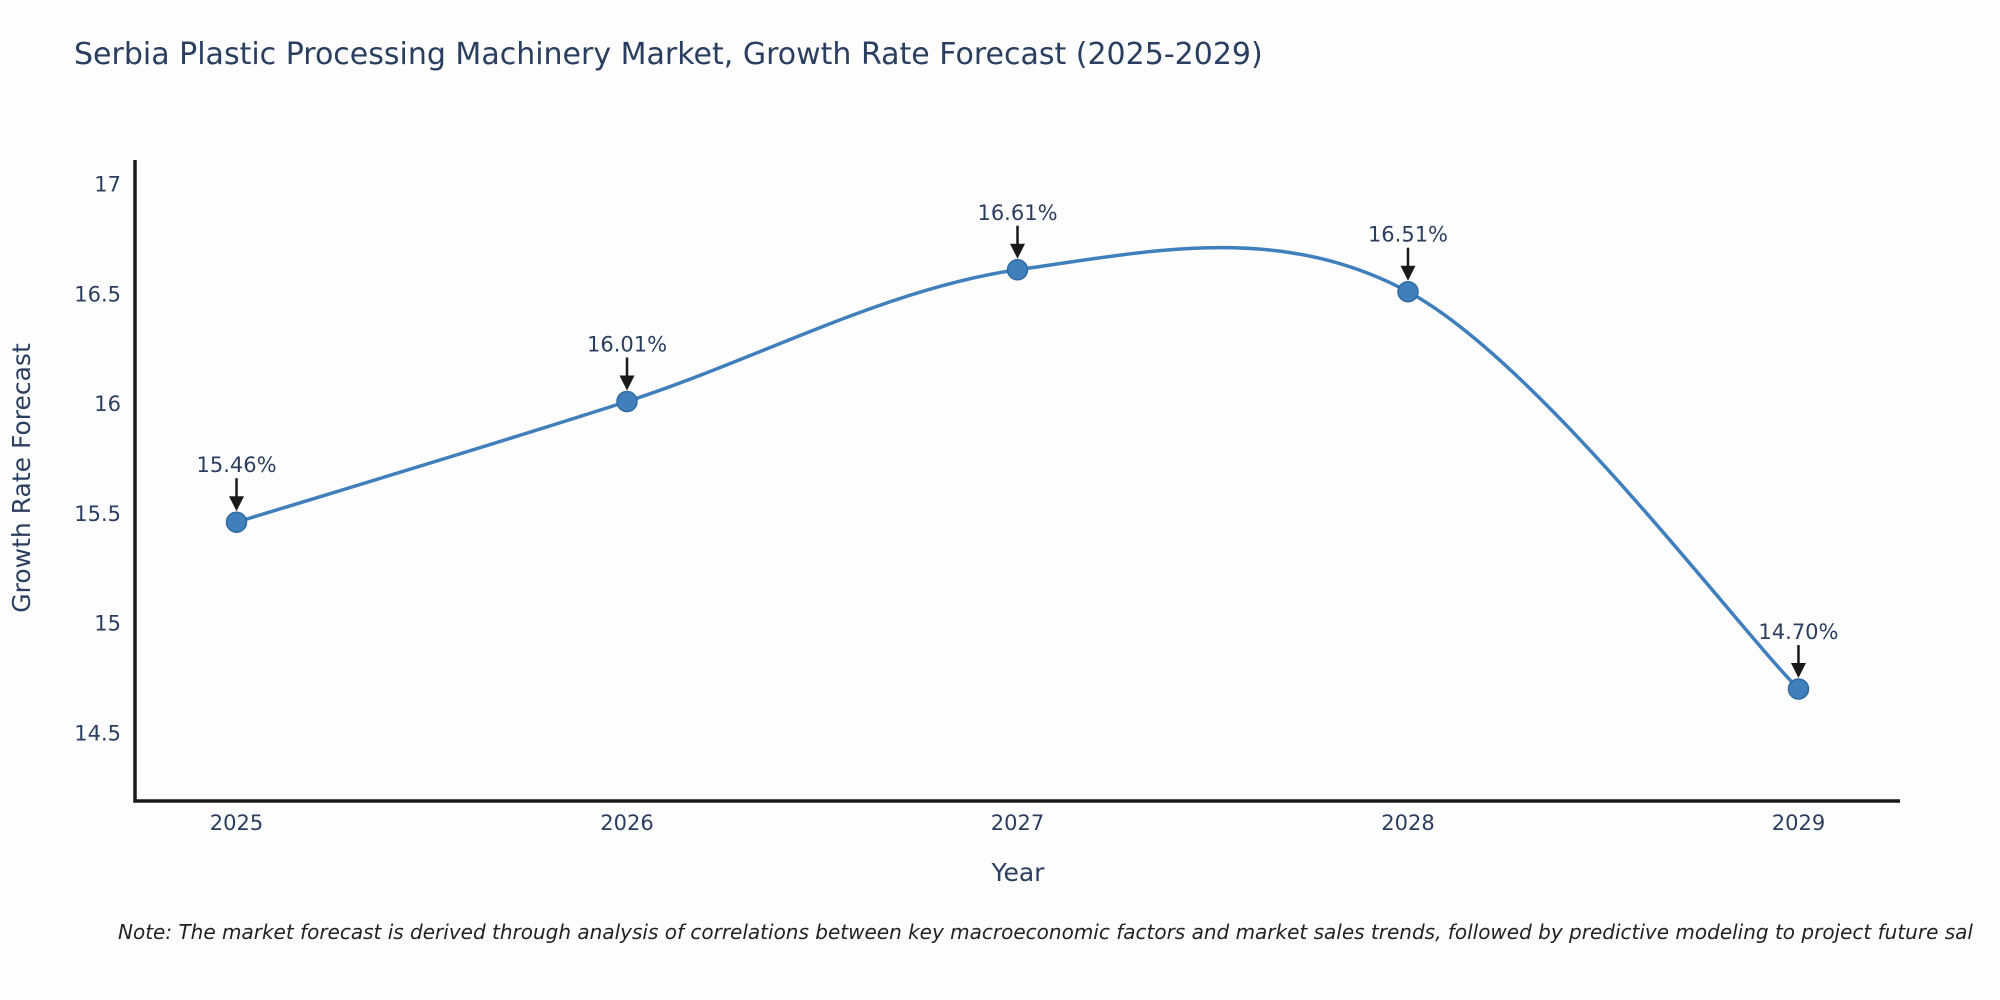  What do you see at coordinates (626, 823) in the screenshot?
I see `x-tick-label: 2026` at bounding box center [626, 823].